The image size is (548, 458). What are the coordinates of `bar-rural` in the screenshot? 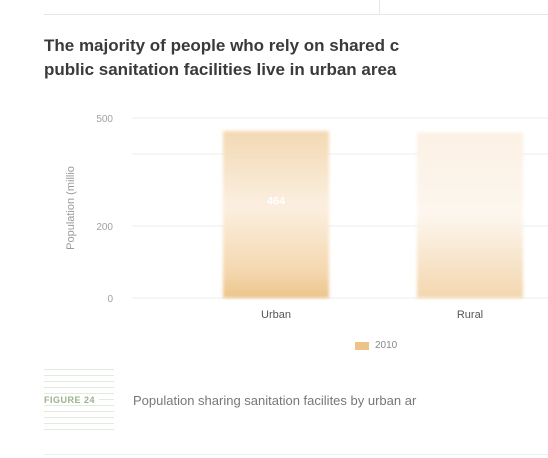 It's located at (470, 215).